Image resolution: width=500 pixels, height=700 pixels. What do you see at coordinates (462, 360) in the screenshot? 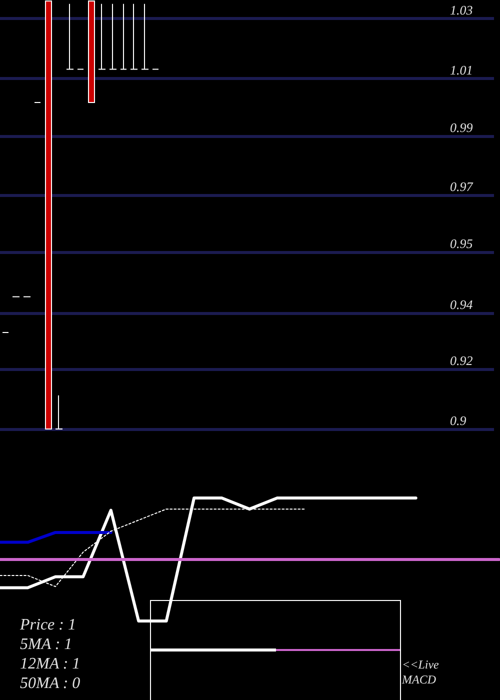
I see `y-tick-label: 0.92` at bounding box center [462, 360].